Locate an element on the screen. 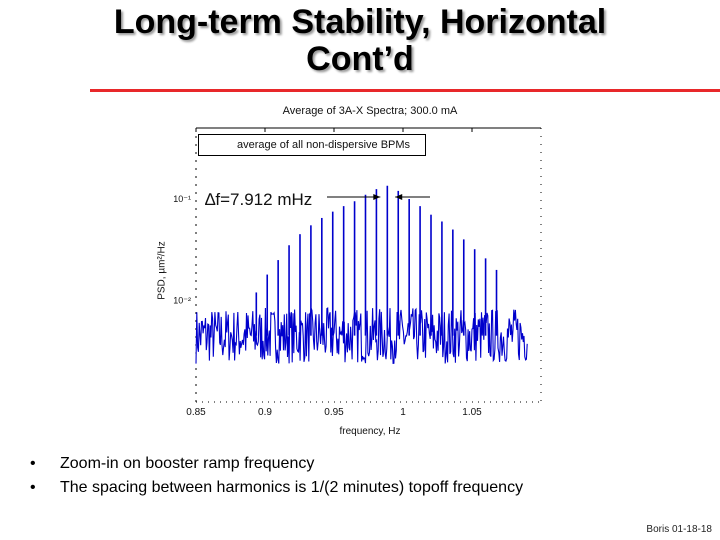 The width and height of the screenshot is (720, 540). x-tick-label: 0.95 is located at coordinates (334, 412).